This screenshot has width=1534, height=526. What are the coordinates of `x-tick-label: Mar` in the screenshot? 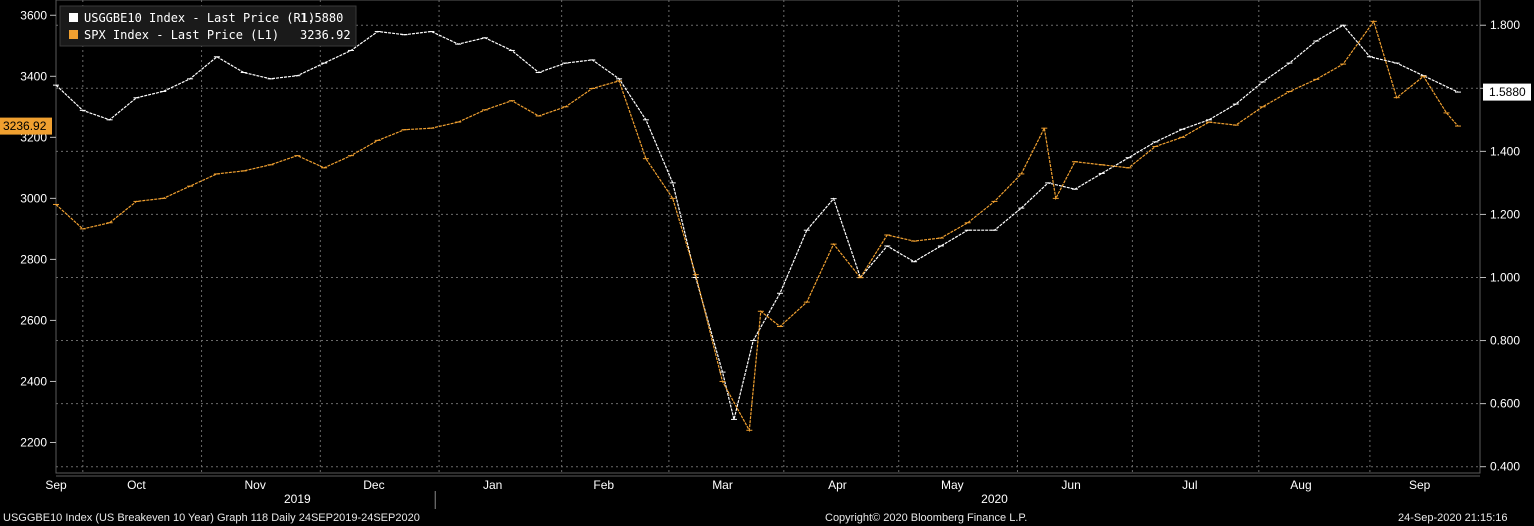 It's located at (722, 485).